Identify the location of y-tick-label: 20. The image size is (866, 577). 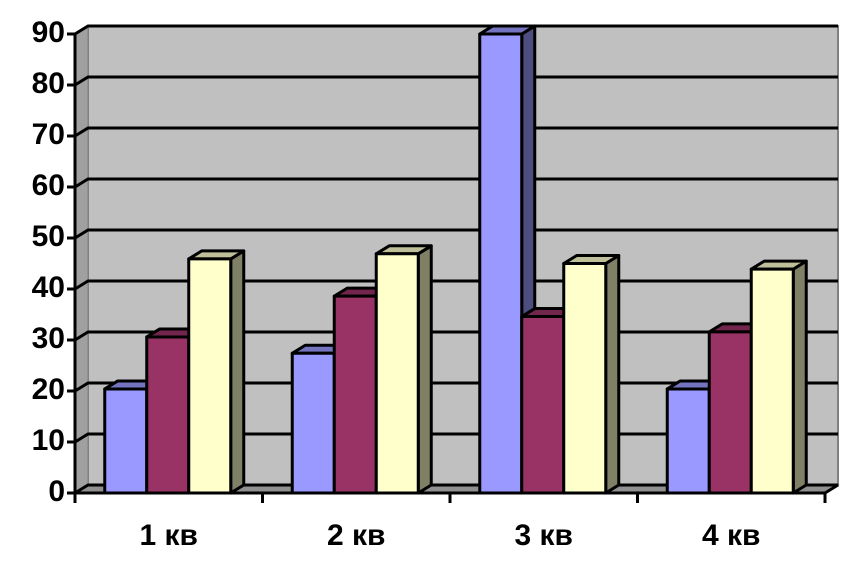
(48, 389).